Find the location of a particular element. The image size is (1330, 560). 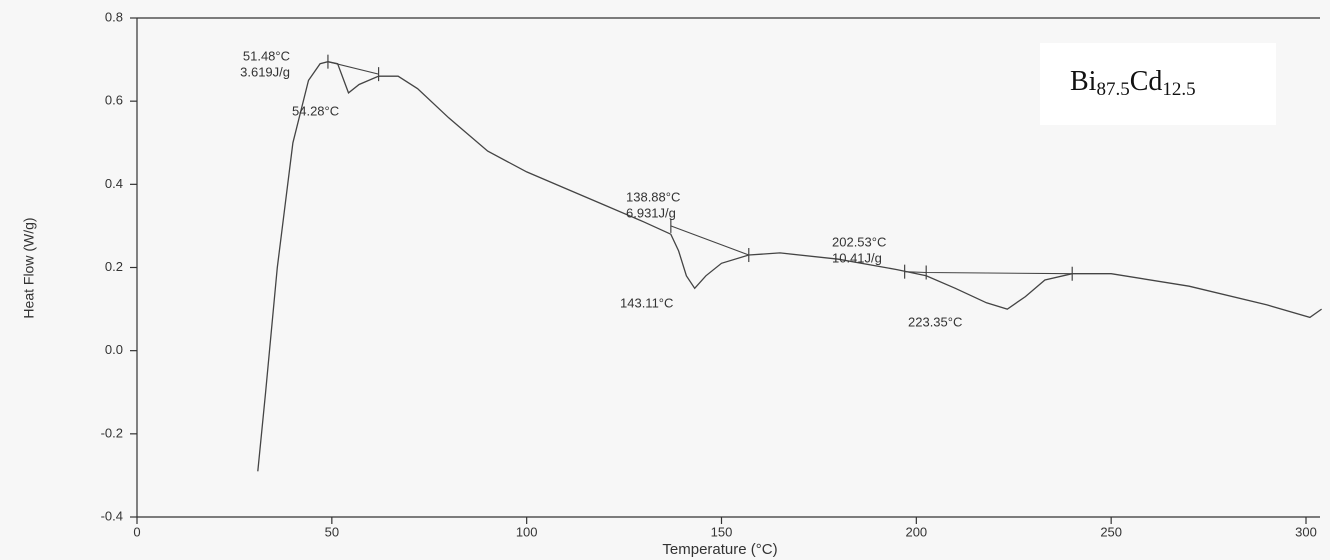

y-tick-label: -0.2 is located at coordinates (112, 432).